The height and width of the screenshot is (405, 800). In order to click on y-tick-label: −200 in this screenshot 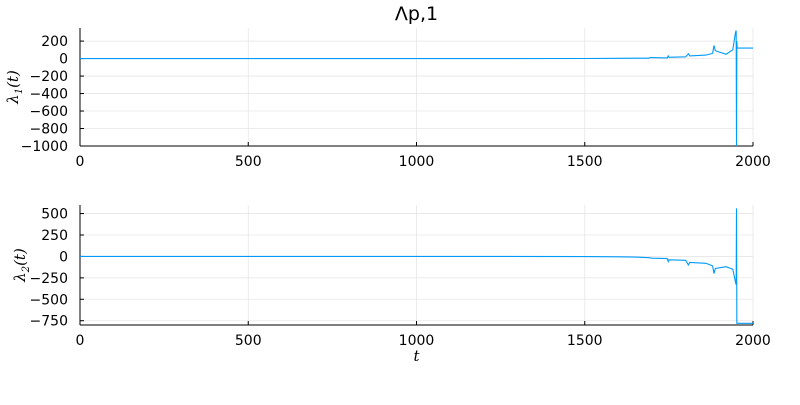, I will do `click(49, 77)`.